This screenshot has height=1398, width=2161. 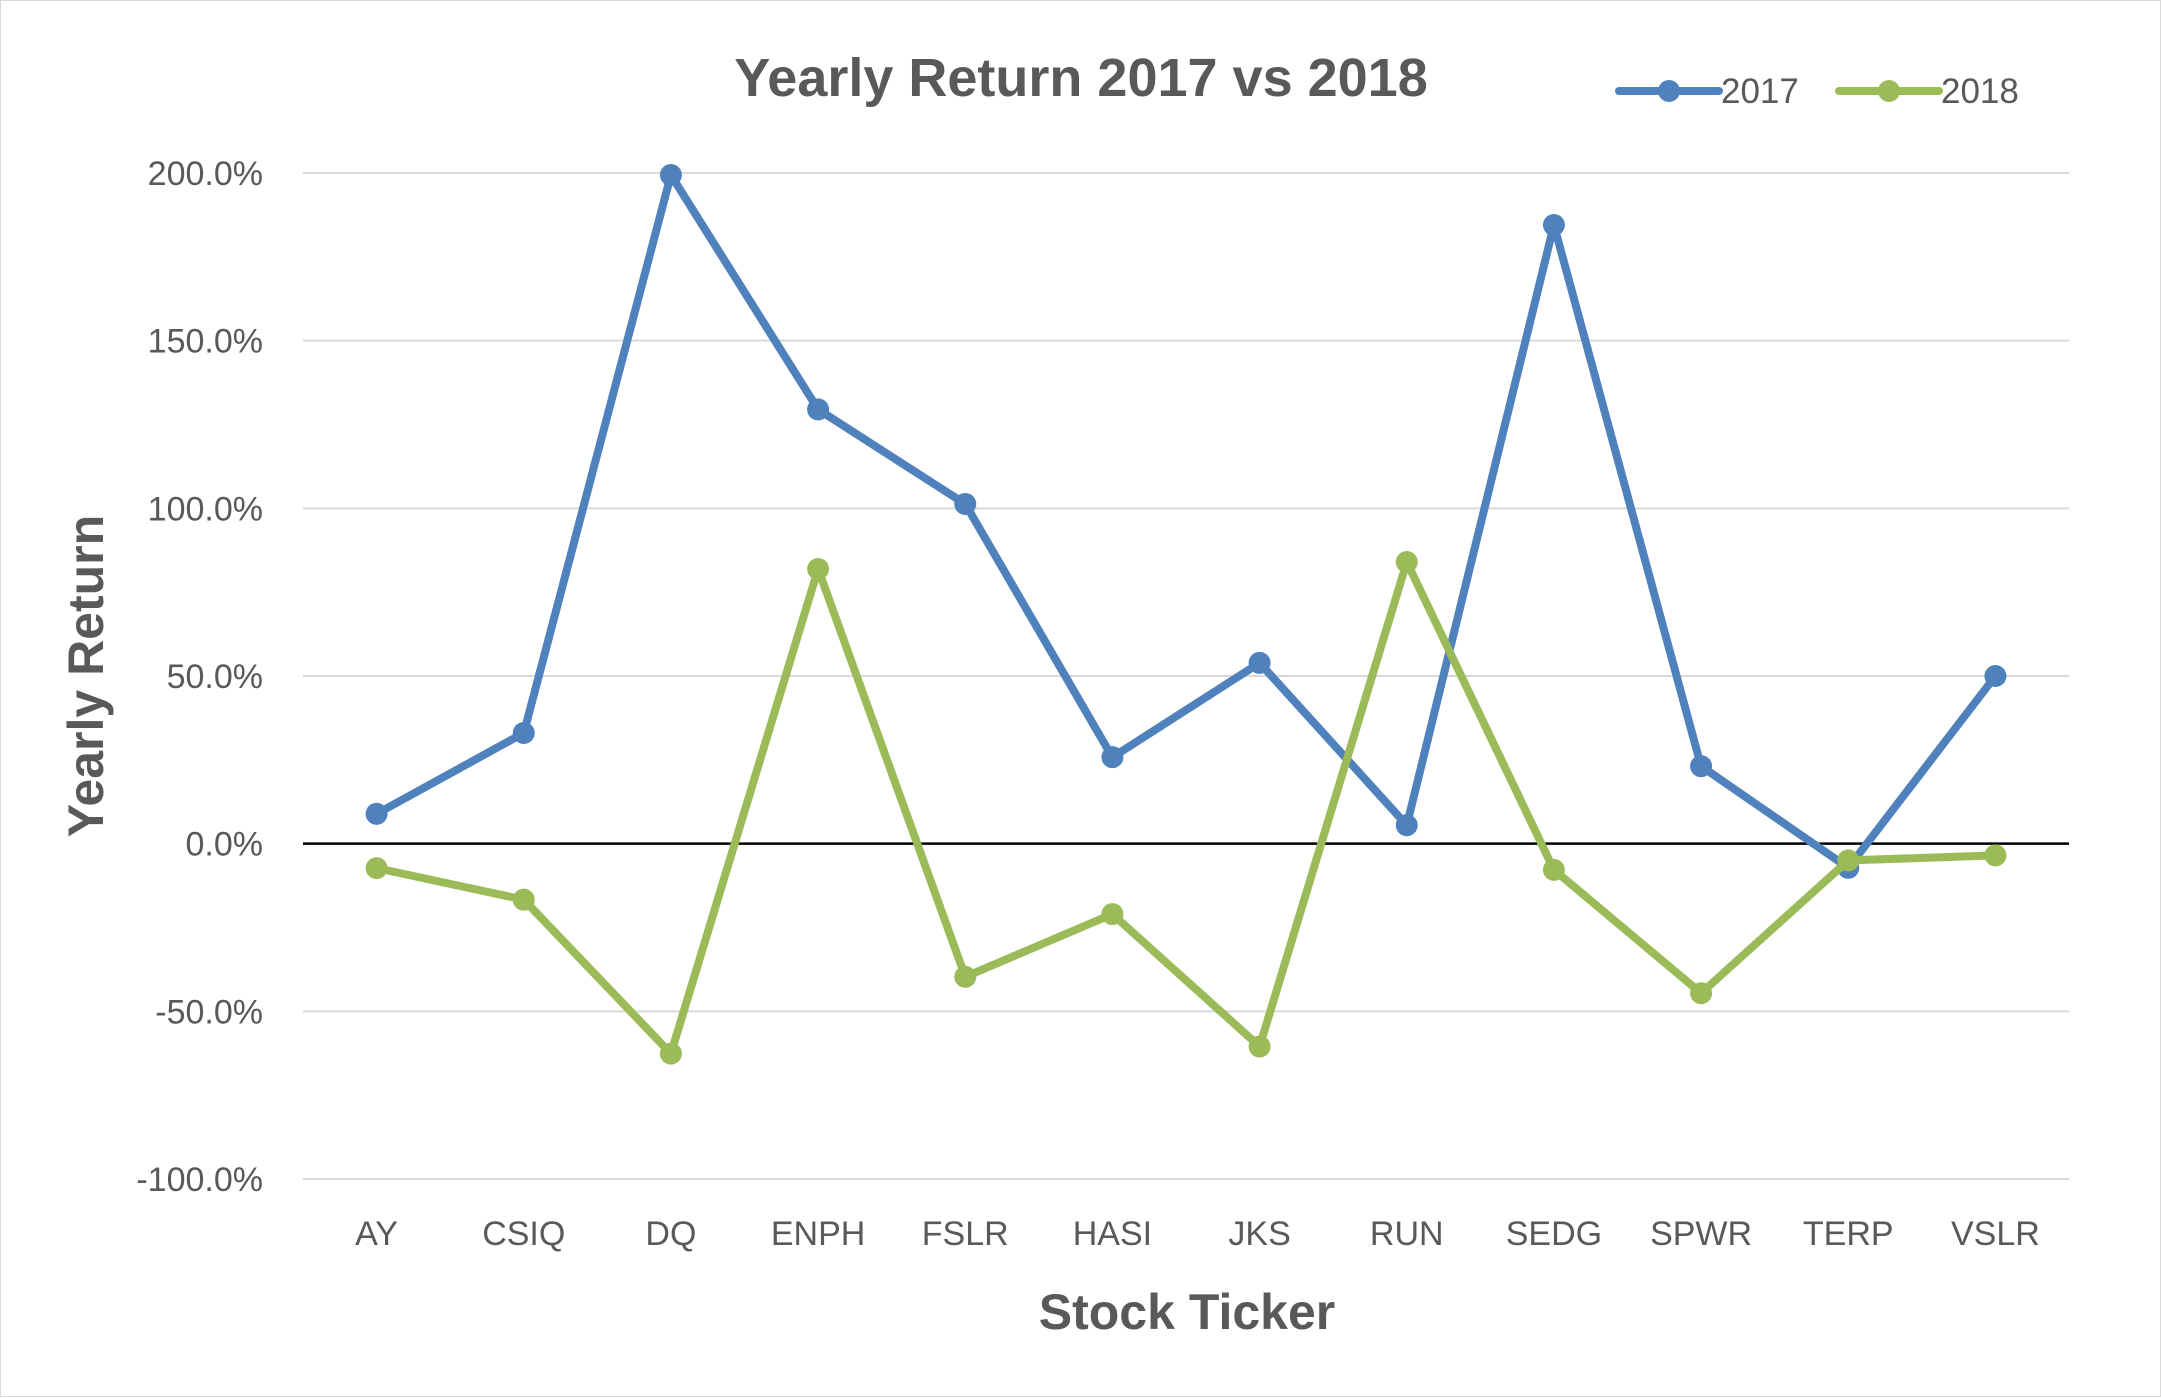 What do you see at coordinates (1760, 91) in the screenshot?
I see `legend-label-2017: 2017` at bounding box center [1760, 91].